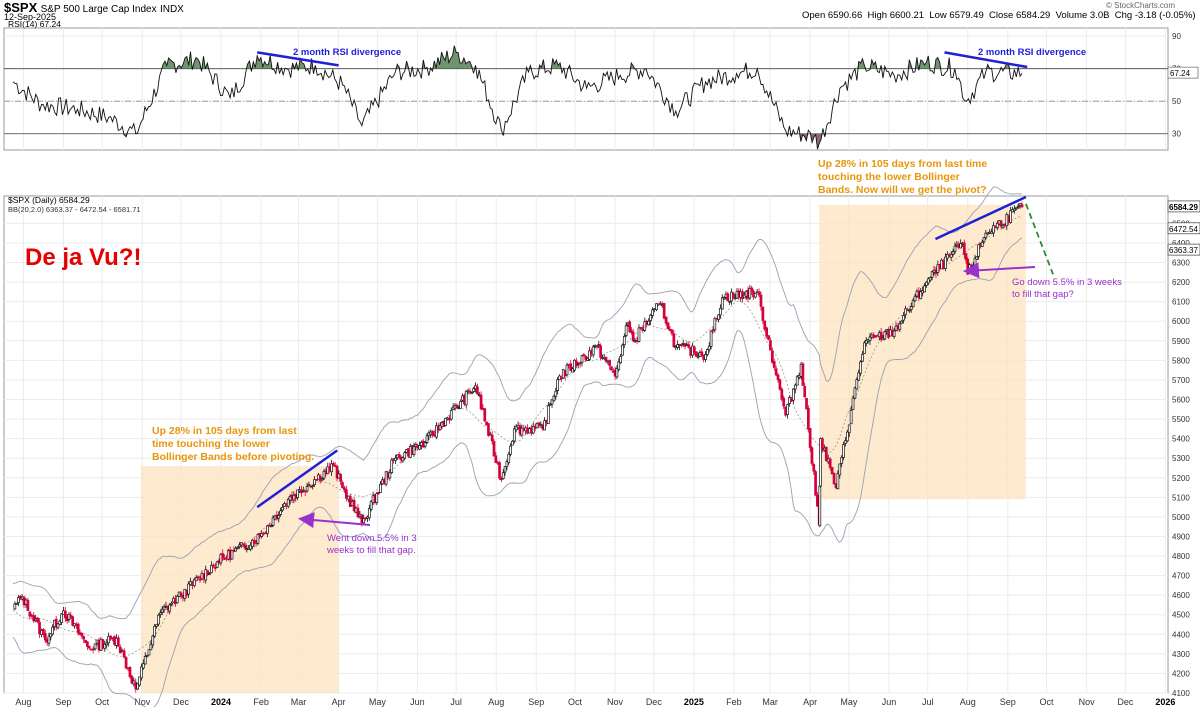 The width and height of the screenshot is (1200, 707). I want to click on x-tick-label: Nov, so click(615, 702).